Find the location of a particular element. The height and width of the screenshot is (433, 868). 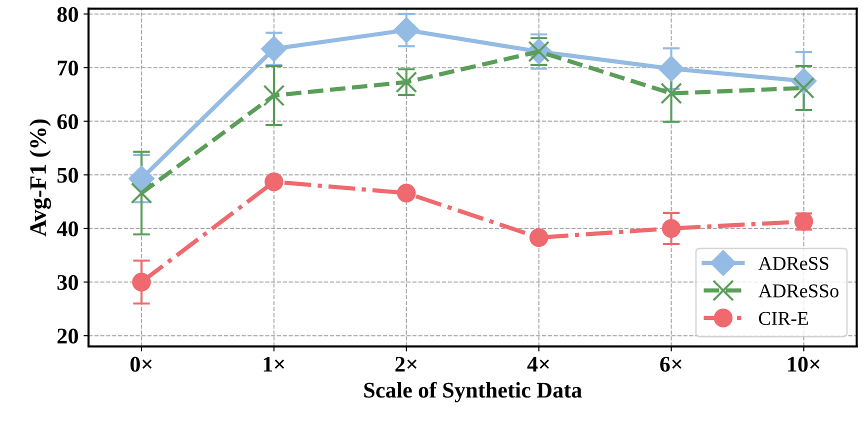

y-tick-label: 80 is located at coordinates (67, 14).